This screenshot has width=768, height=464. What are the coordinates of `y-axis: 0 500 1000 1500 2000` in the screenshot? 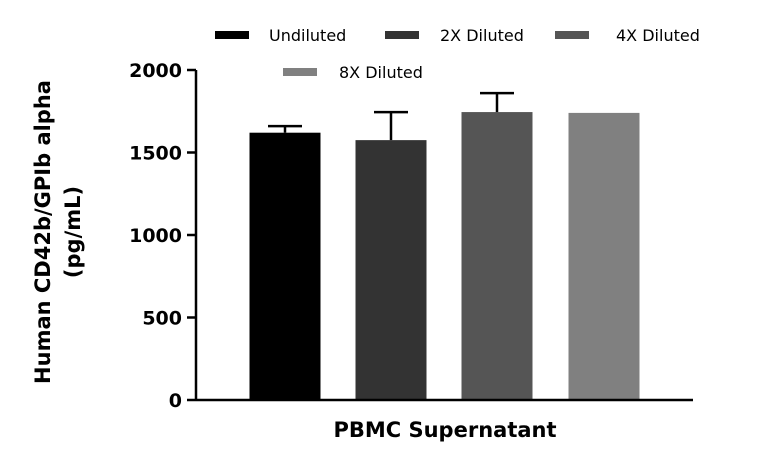 It's located at (163, 236).